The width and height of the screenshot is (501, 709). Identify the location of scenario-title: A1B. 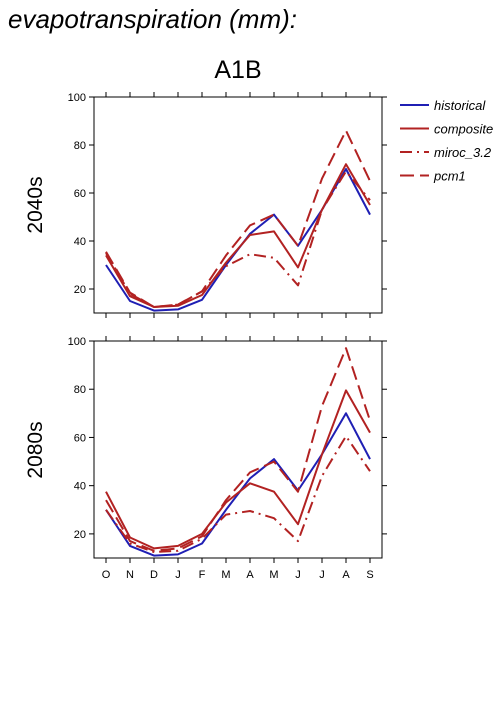
(238, 70).